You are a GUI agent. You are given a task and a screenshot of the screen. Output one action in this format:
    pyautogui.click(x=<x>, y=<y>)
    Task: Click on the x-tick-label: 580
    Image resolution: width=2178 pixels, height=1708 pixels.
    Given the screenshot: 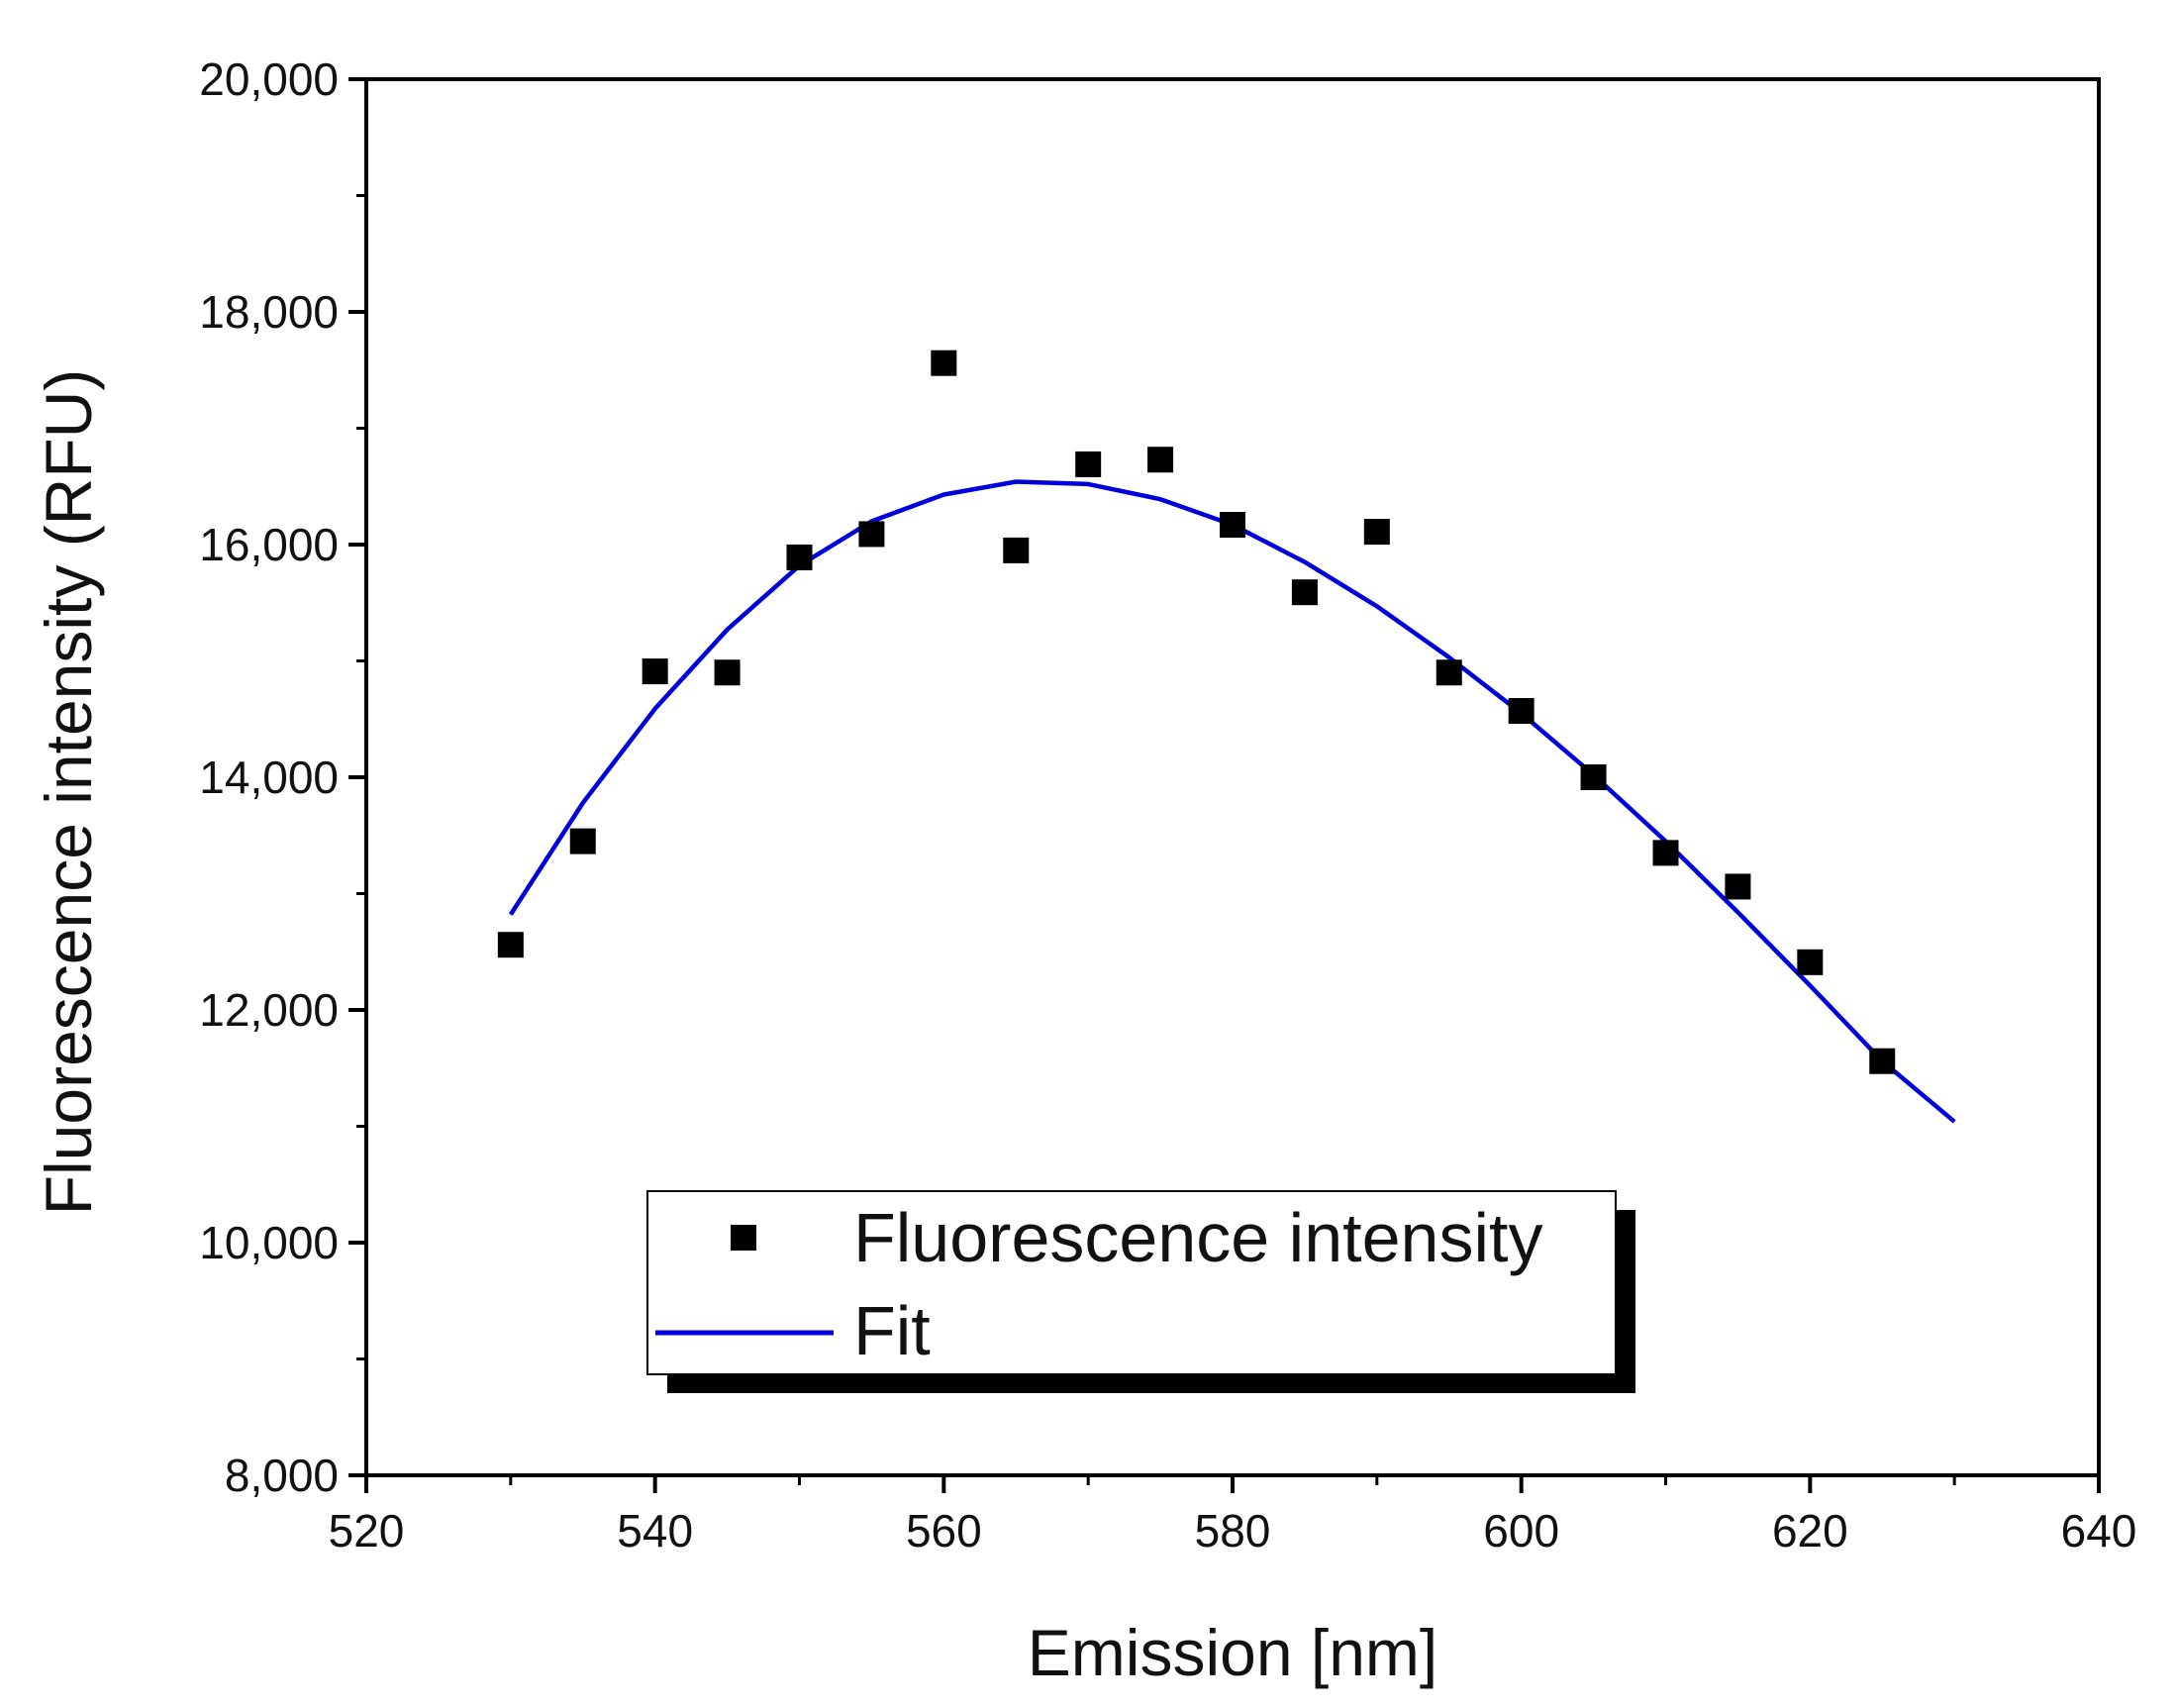 What is the action you would take?
    pyautogui.click(x=1233, y=1531)
    